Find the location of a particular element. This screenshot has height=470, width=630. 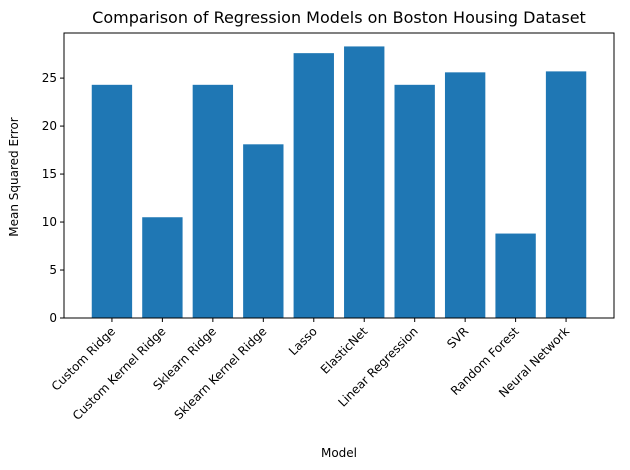

bar-custom-kernel-ridge is located at coordinates (162, 267).